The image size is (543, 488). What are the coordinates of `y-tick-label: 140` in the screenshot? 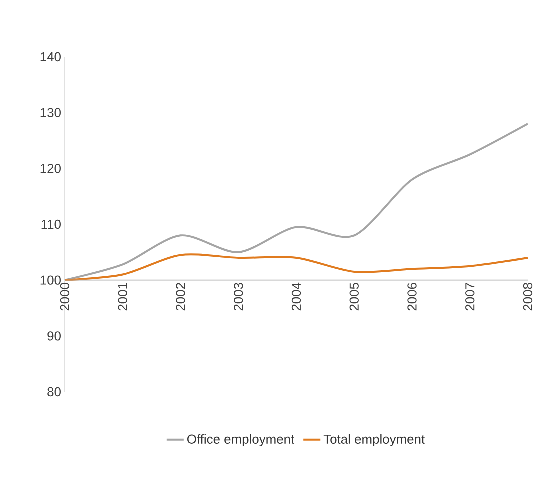 It's located at (50, 57).